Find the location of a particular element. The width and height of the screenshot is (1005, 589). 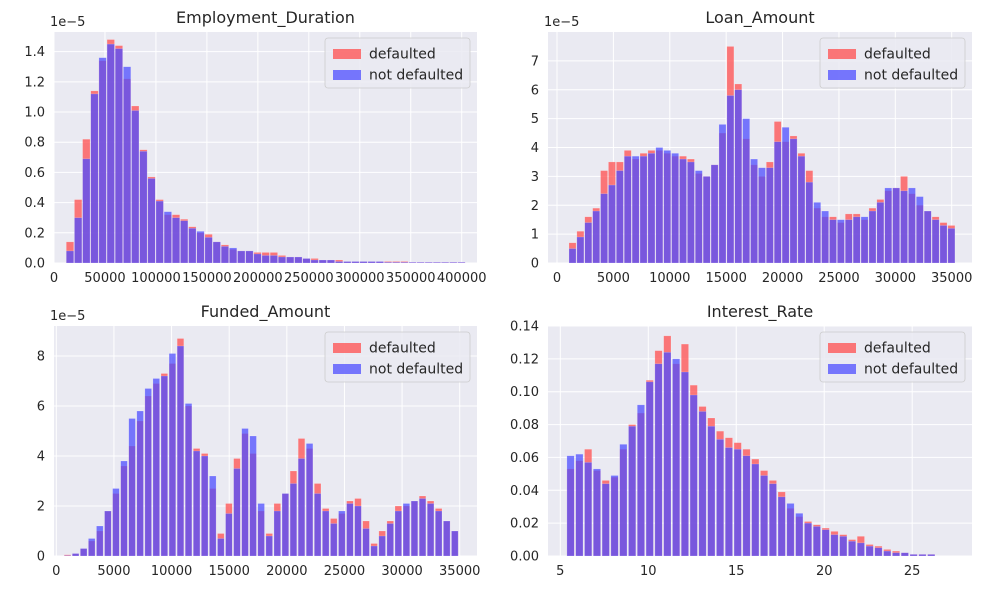

y-tick-label: 0.10 is located at coordinates (524, 392).